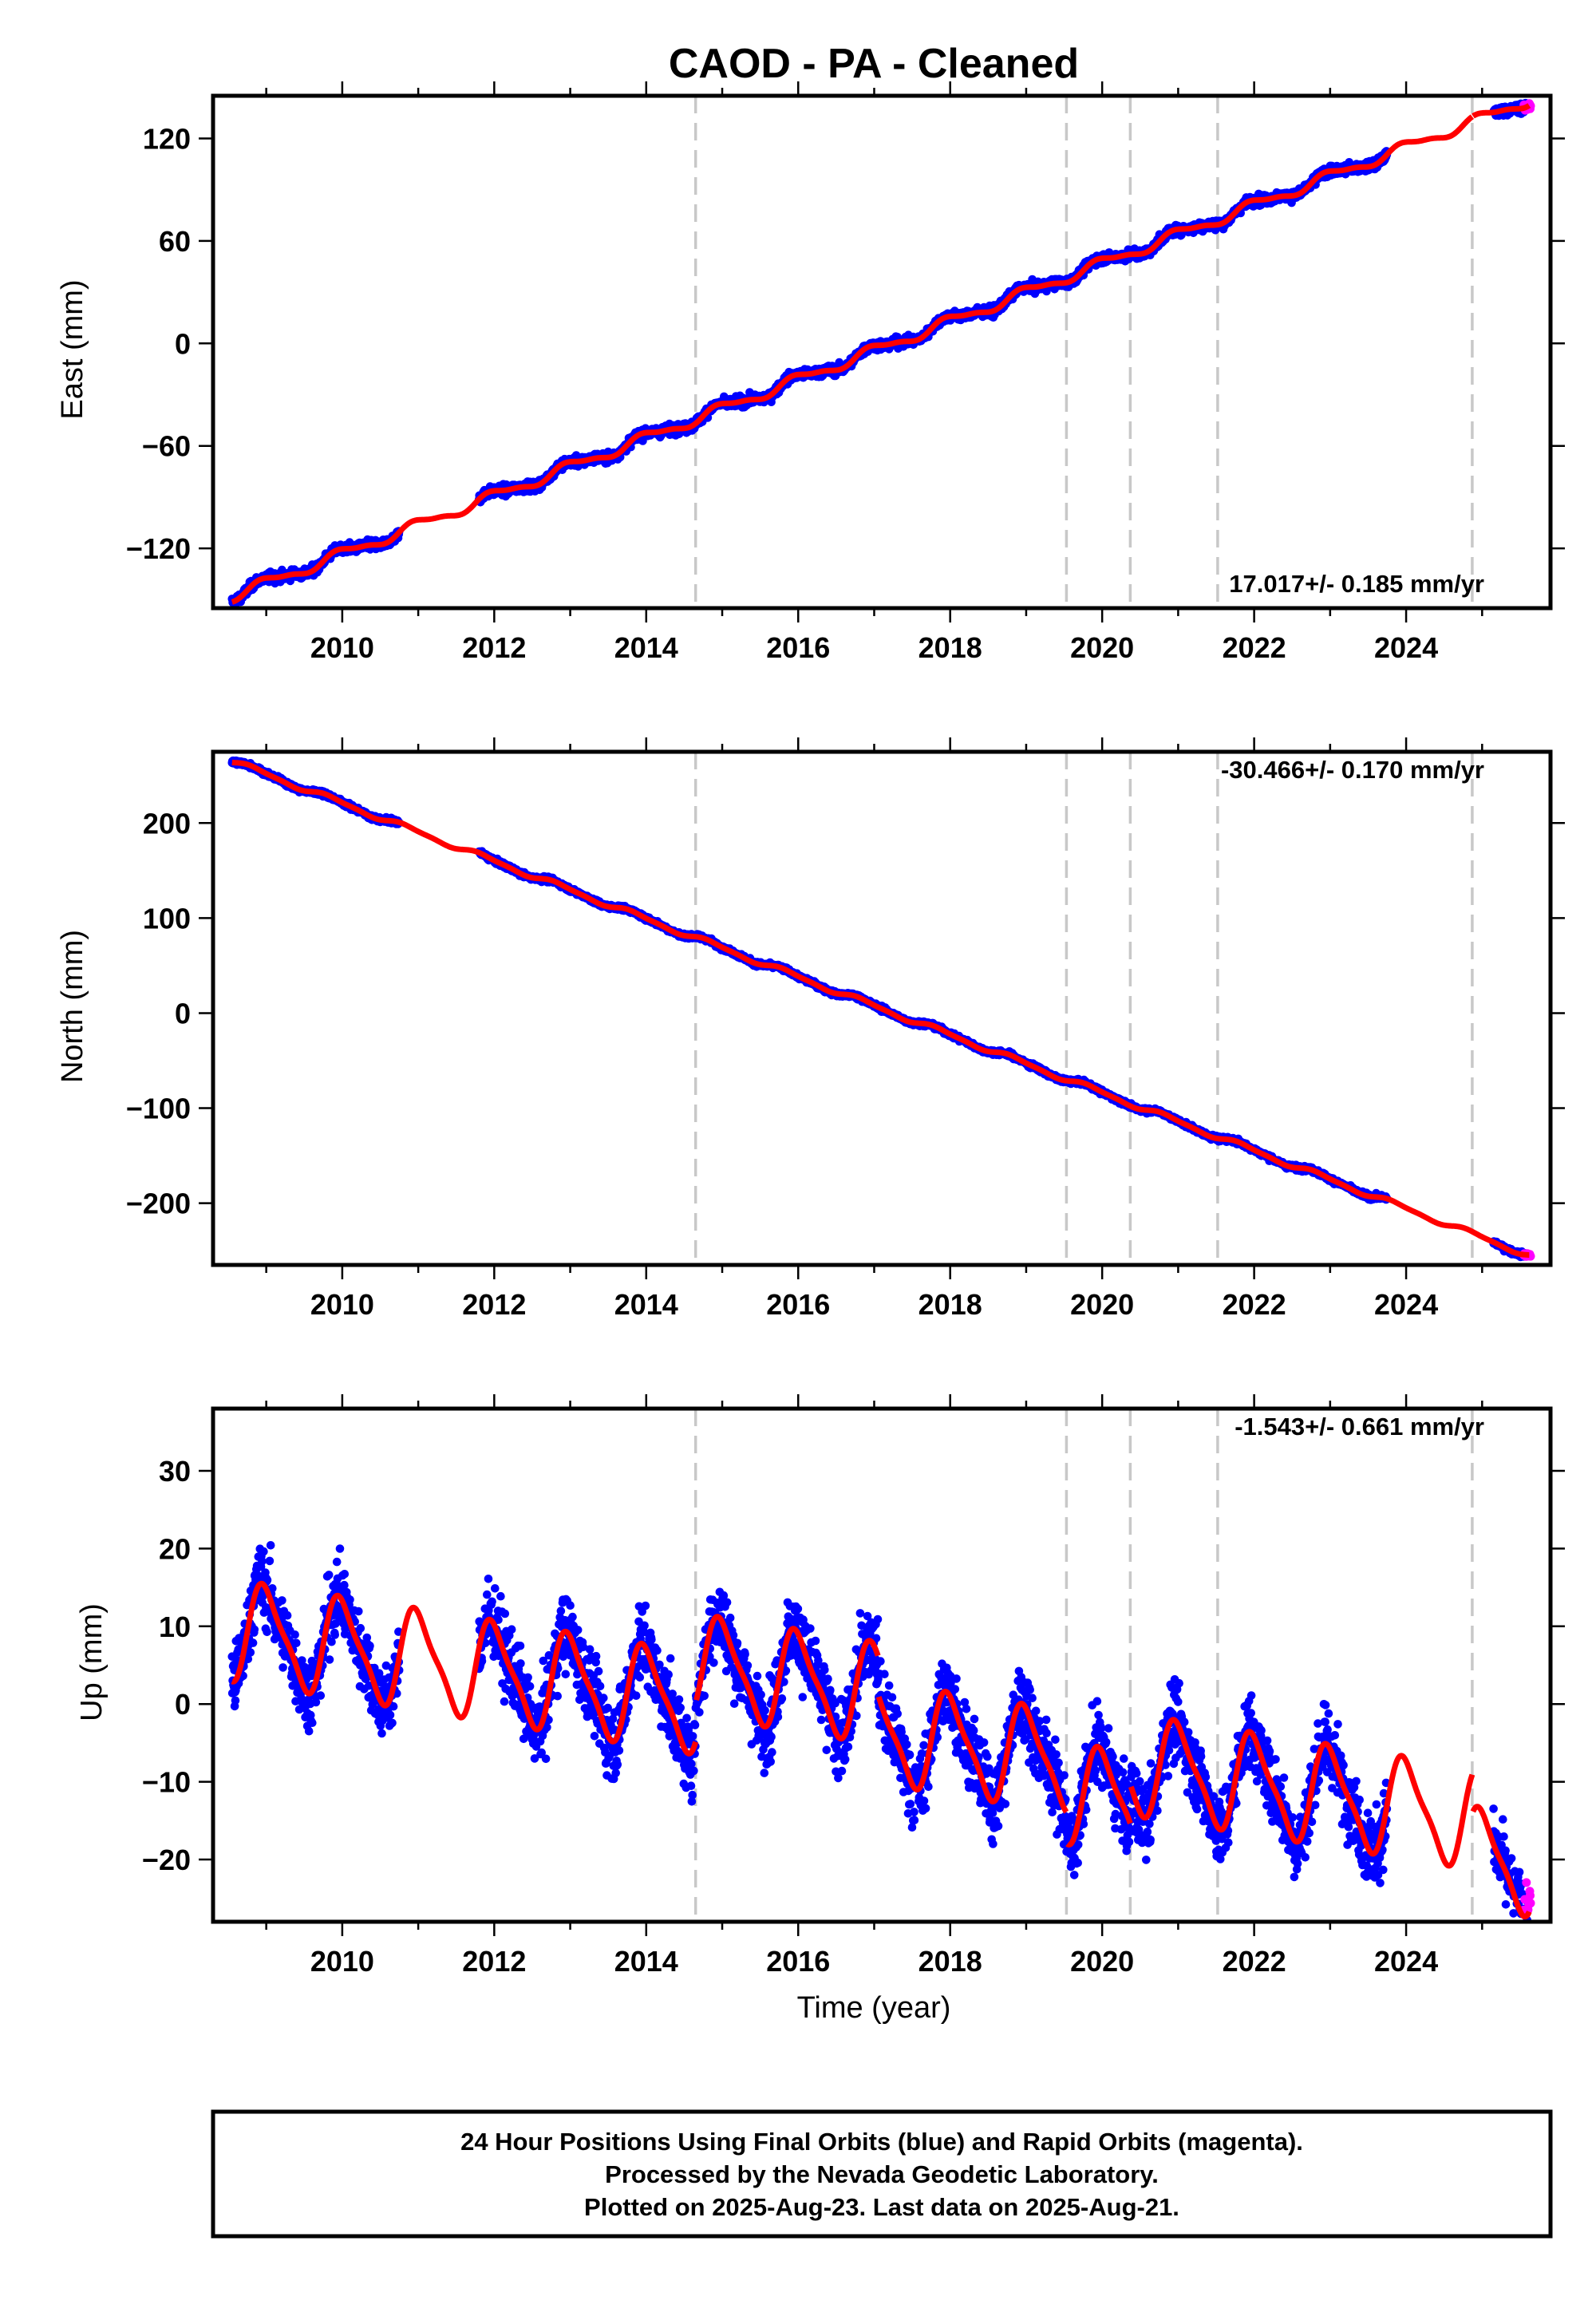  I want to click on chart-title: CAOD - PA - Cleaned, so click(874, 64).